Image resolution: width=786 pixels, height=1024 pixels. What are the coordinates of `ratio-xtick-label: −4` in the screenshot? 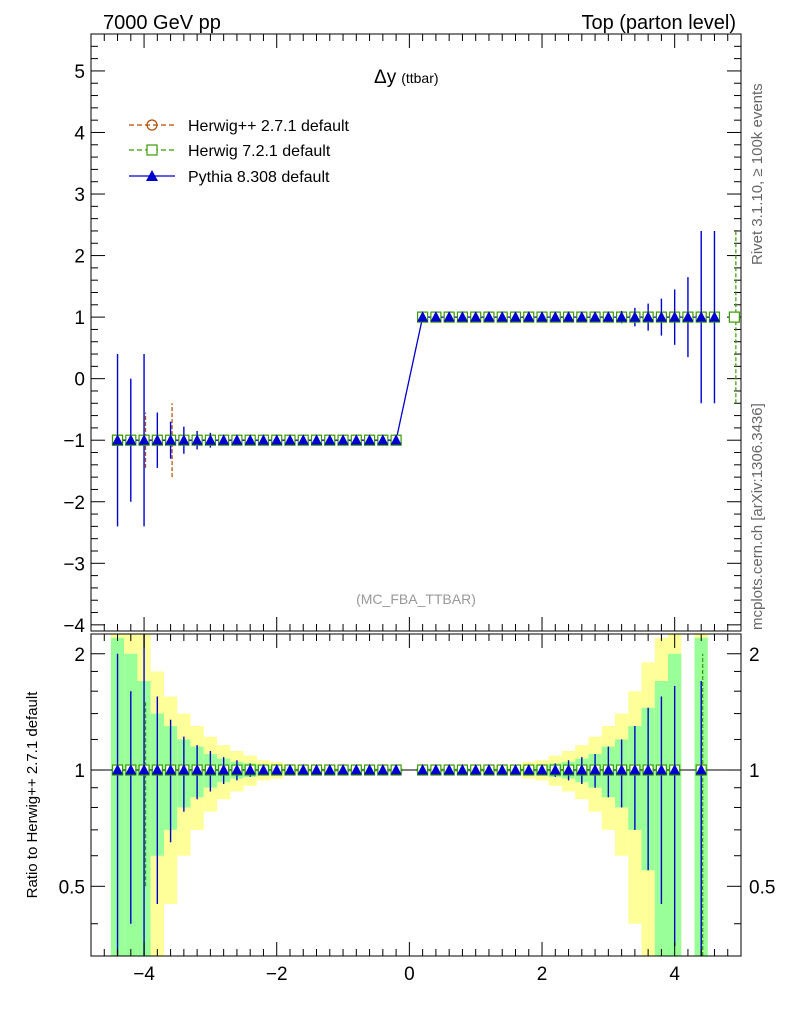 It's located at (144, 974).